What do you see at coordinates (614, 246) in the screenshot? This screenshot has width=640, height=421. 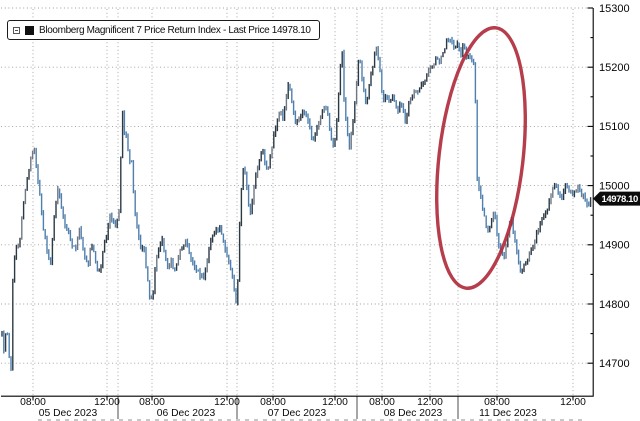 I see `y-axis-label: 14900` at bounding box center [614, 246].